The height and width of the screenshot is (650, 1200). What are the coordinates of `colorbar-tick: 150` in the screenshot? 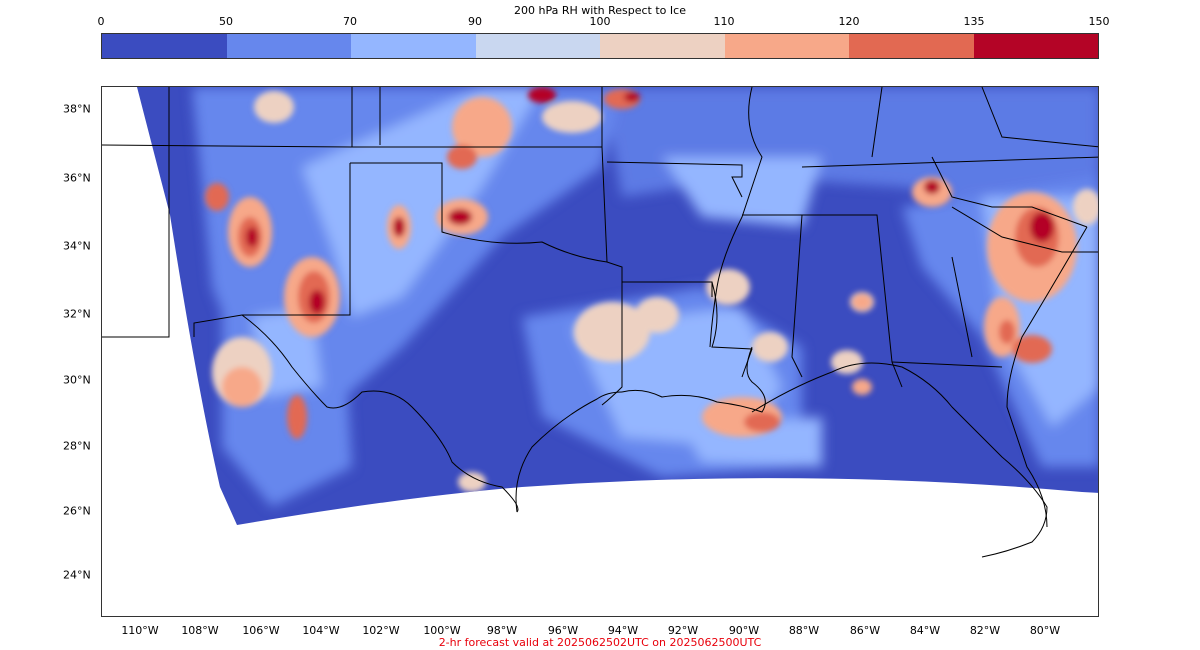 It's located at (1099, 21).